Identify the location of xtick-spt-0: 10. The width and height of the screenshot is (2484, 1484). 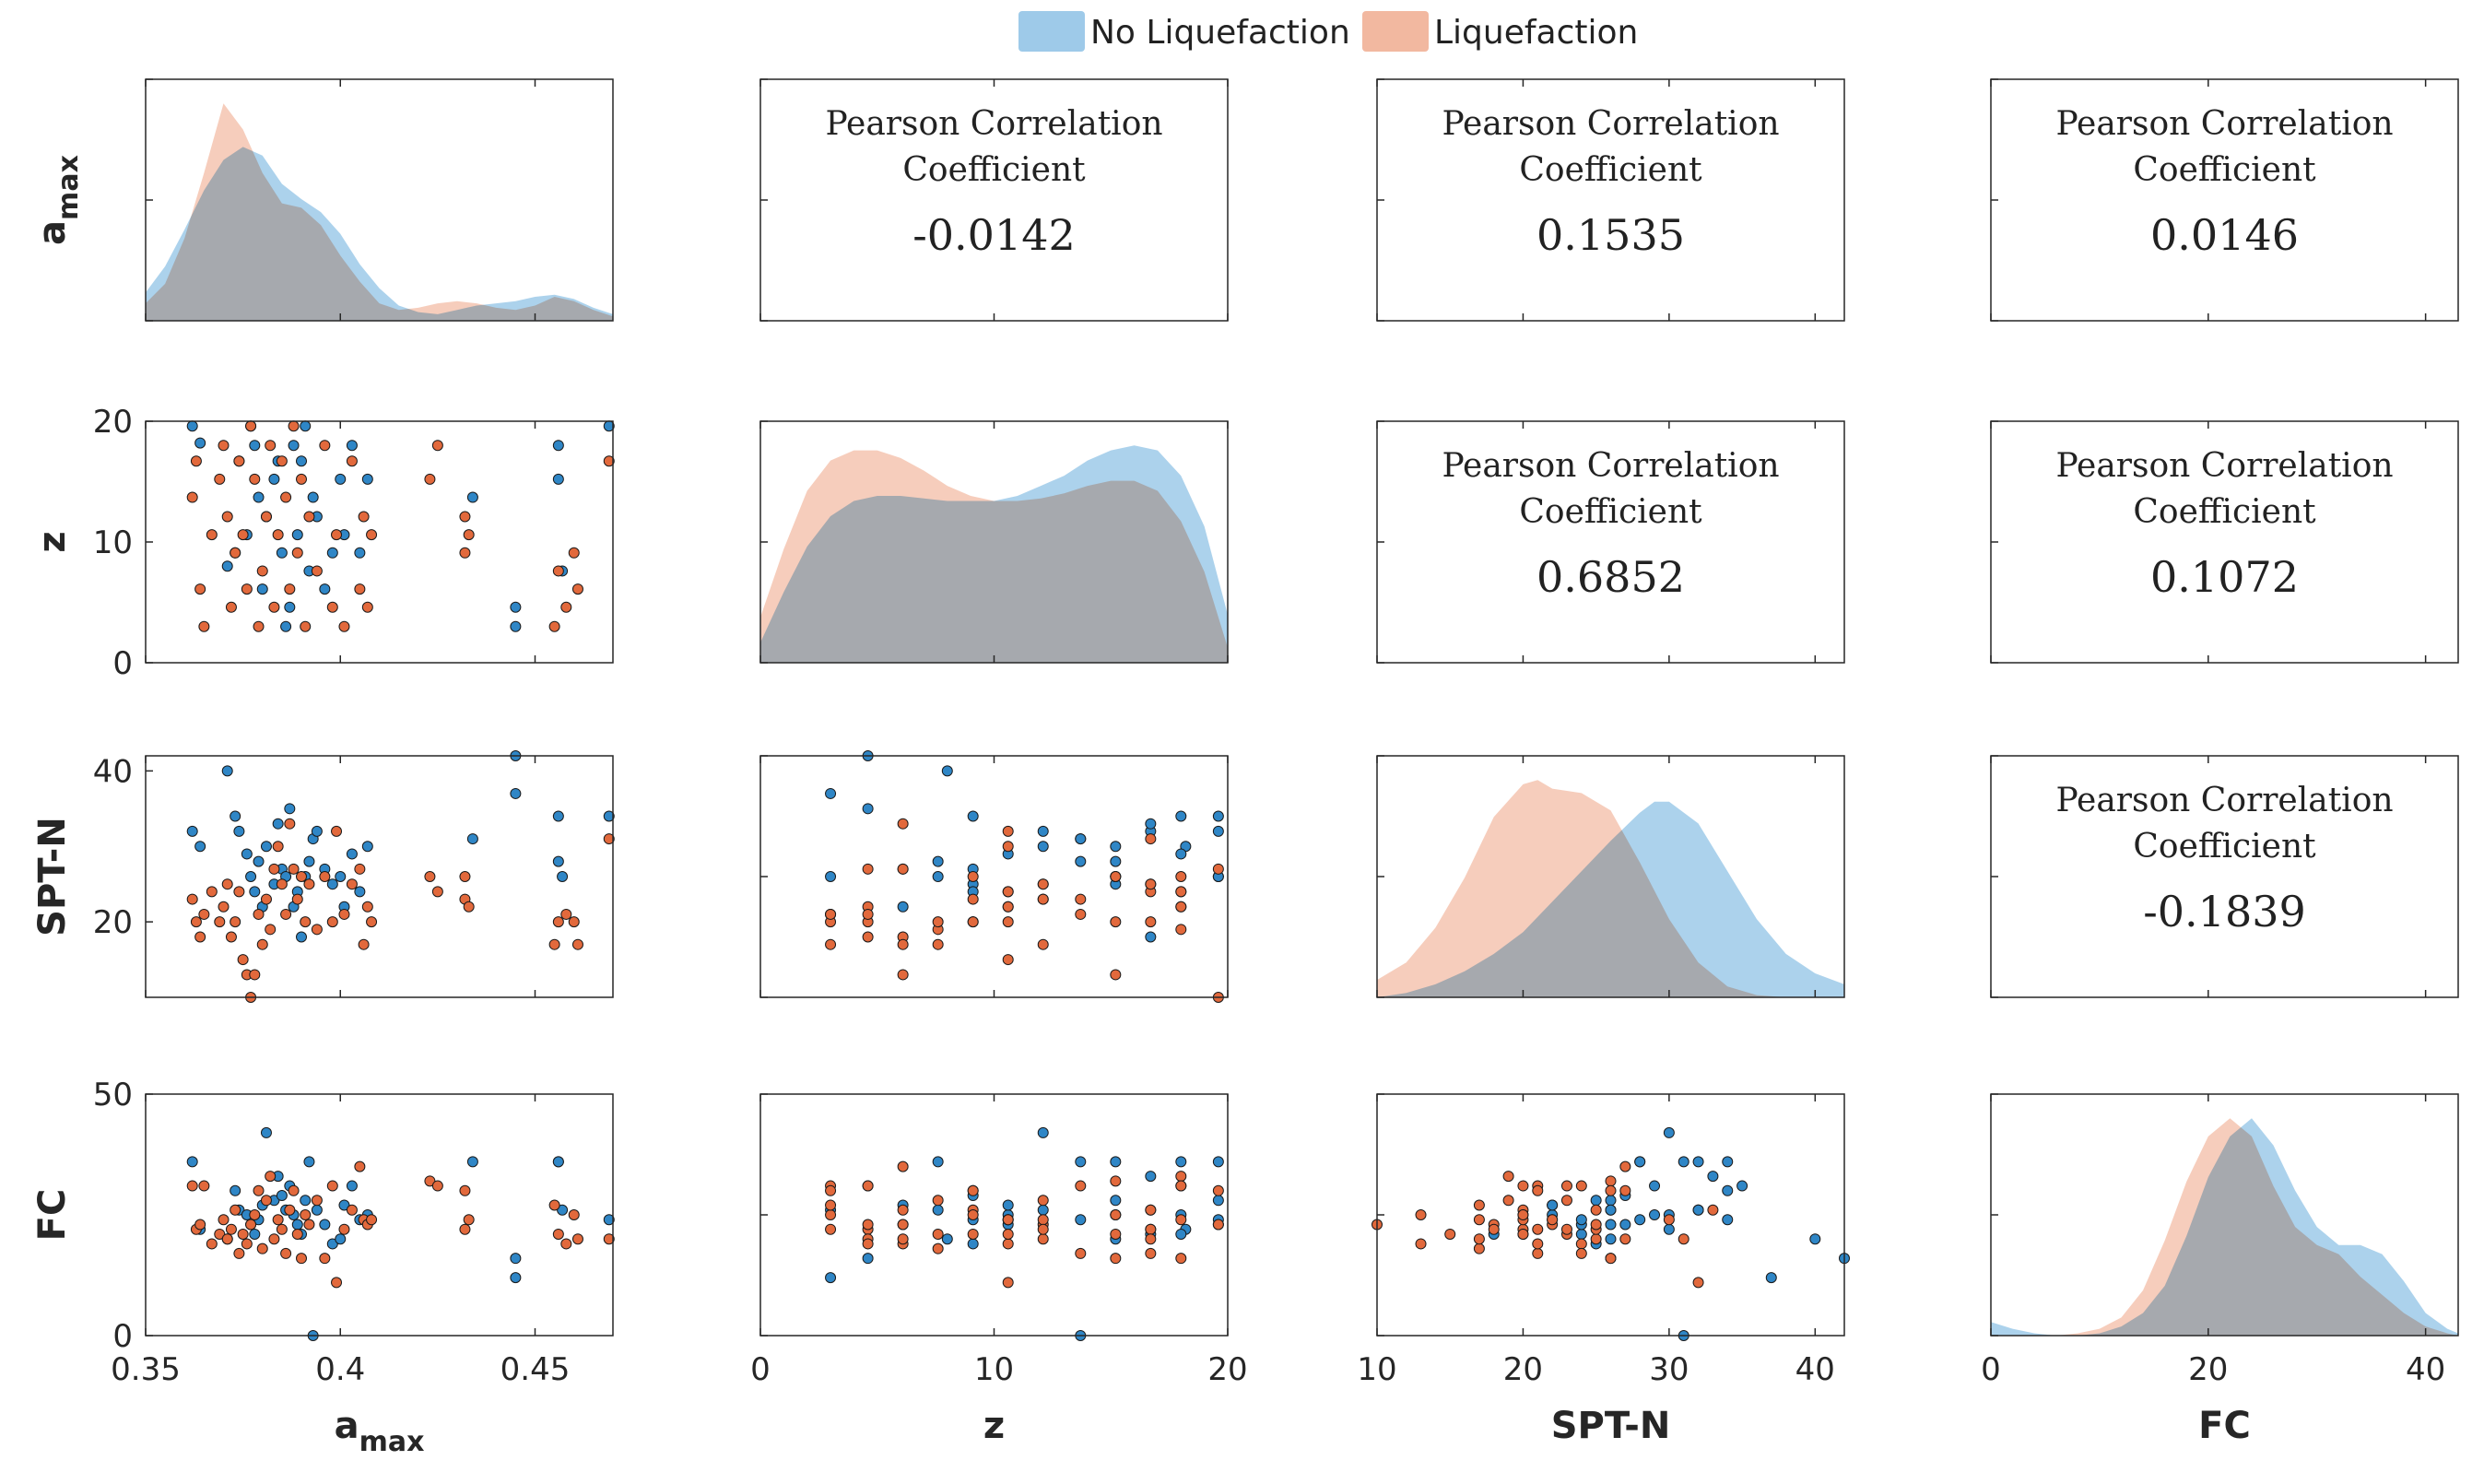
(1376, 1370).